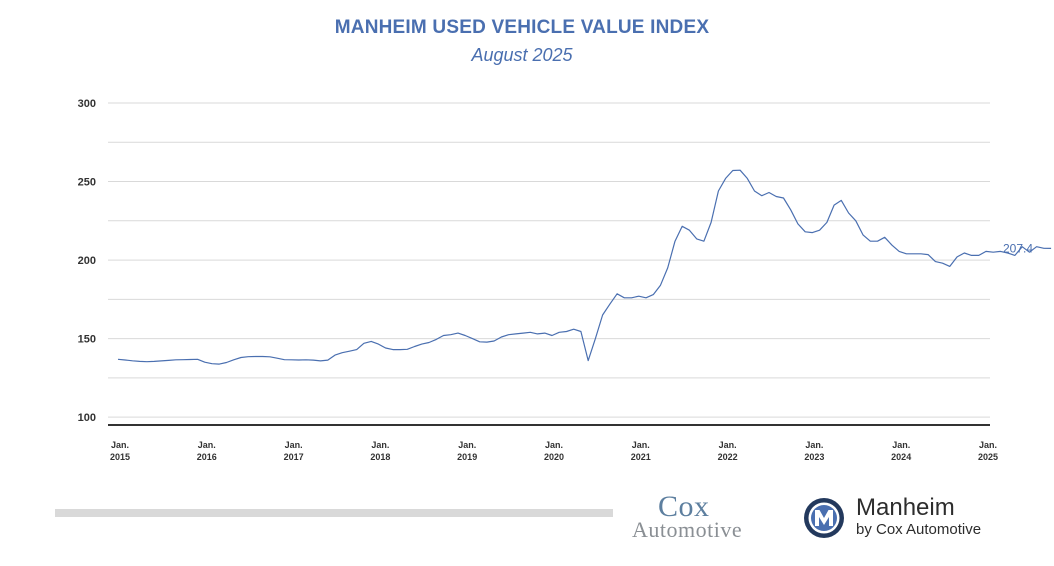 The width and height of the screenshot is (1054, 566). I want to click on manheim-tagline: by Cox Automotive, so click(919, 529).